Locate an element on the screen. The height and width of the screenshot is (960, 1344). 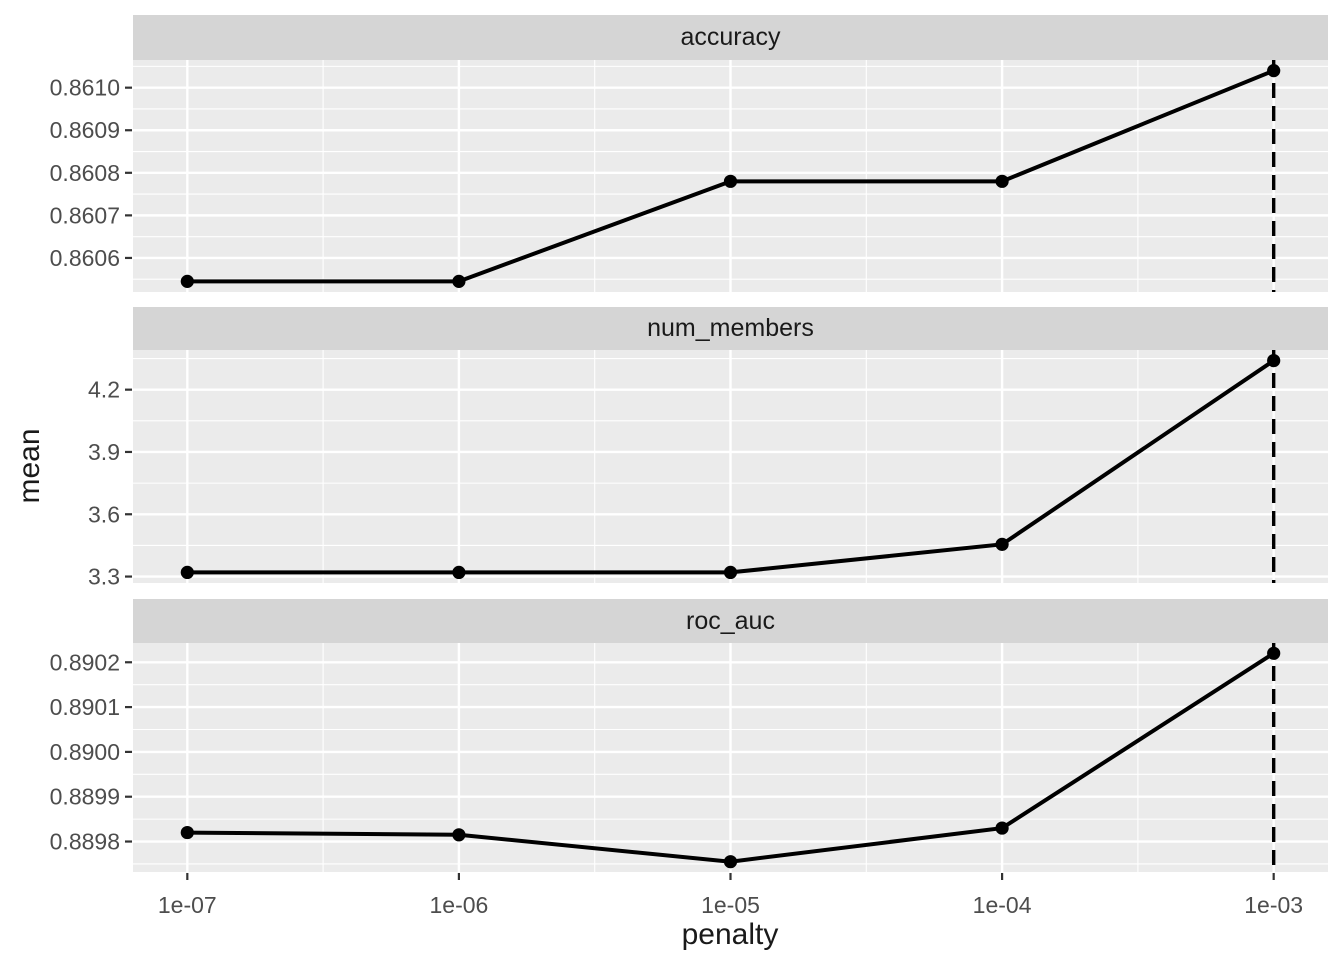
facet-strip-accuracy: accuracy is located at coordinates (730, 37).